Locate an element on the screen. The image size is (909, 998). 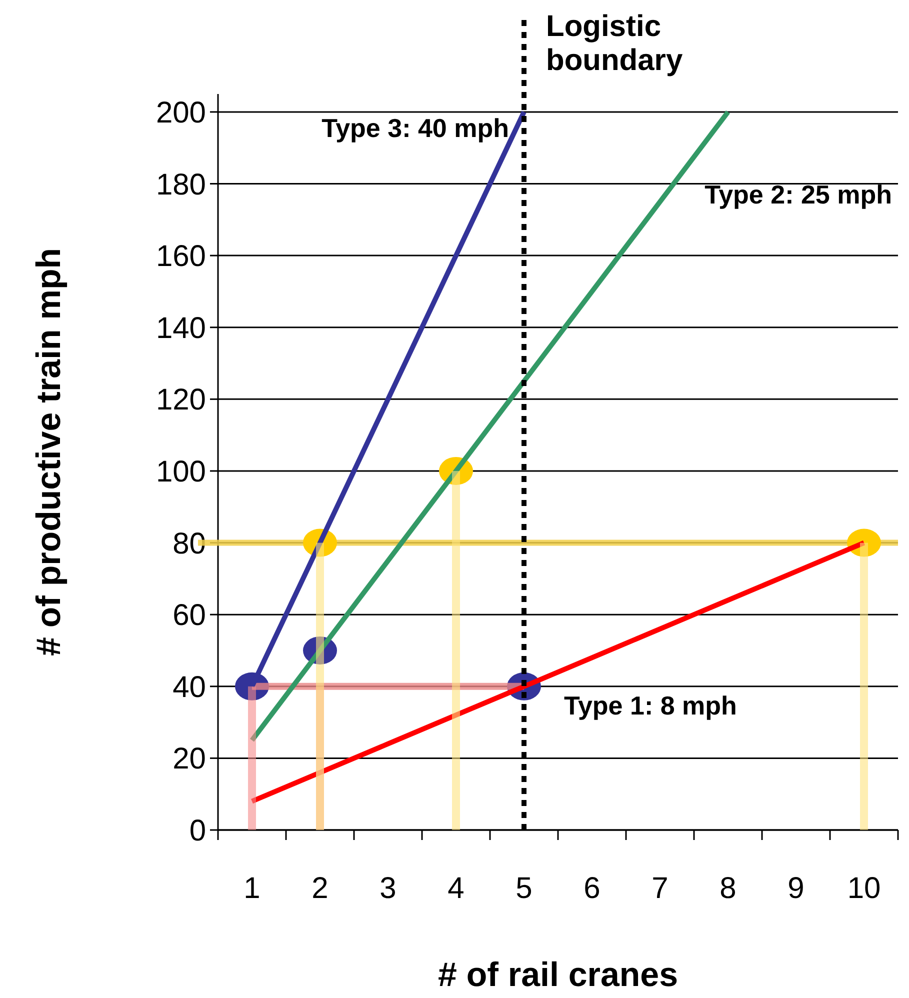
ref-line-label: Logistic boundary is located at coordinates (614, 43).